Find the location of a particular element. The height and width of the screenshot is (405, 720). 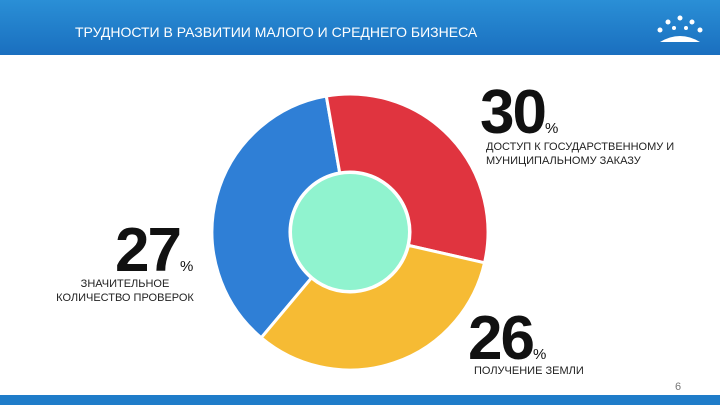

value-label: 27% is located at coordinates (154, 251).